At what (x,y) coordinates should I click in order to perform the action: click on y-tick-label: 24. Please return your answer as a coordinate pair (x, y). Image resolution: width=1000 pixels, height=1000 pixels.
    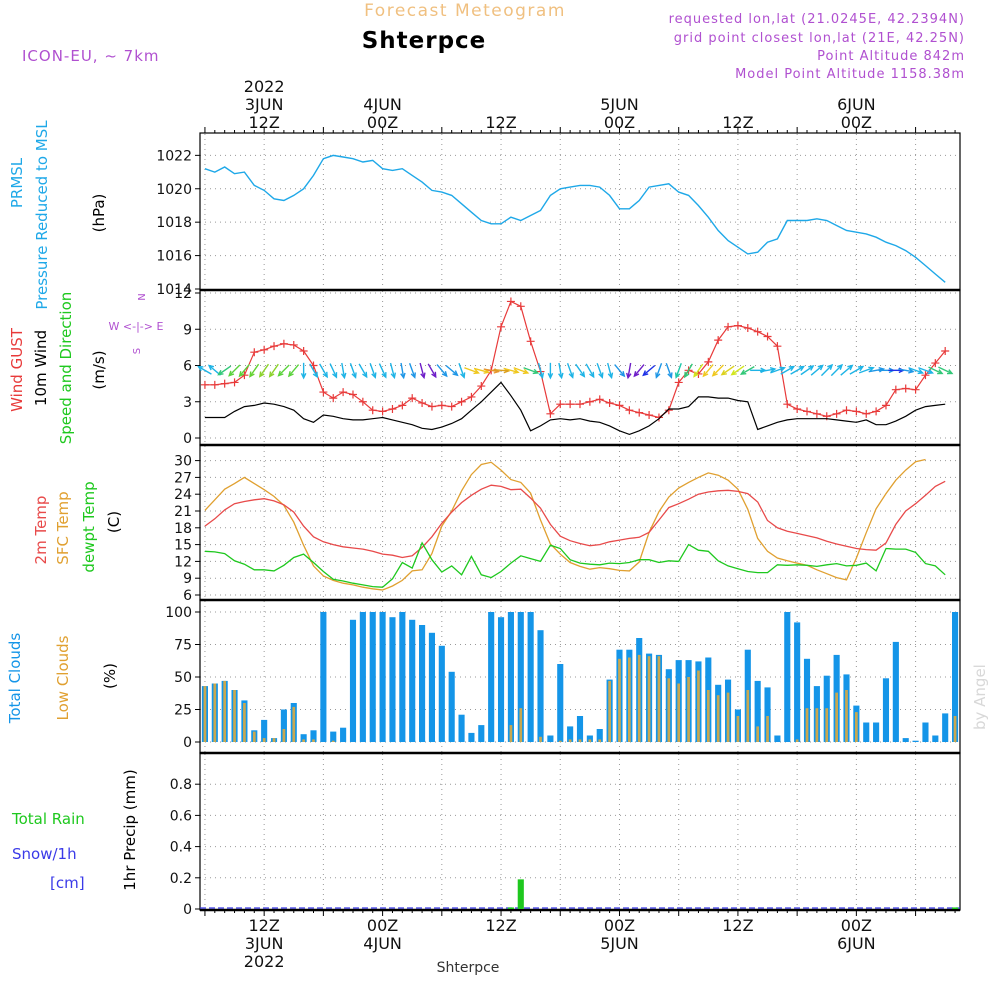
    Looking at the image, I should click on (183, 495).